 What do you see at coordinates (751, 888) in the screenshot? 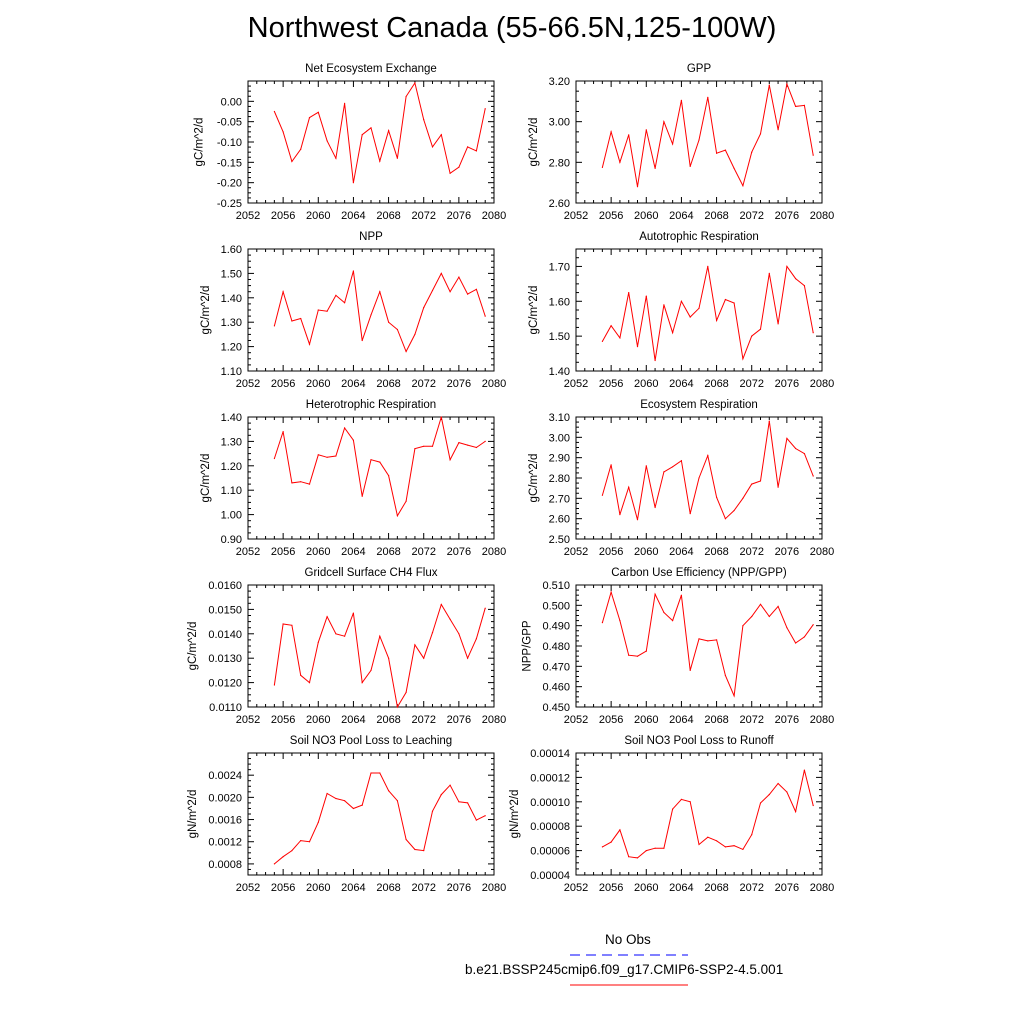
I see `x-tick-label: 2072` at bounding box center [751, 888].